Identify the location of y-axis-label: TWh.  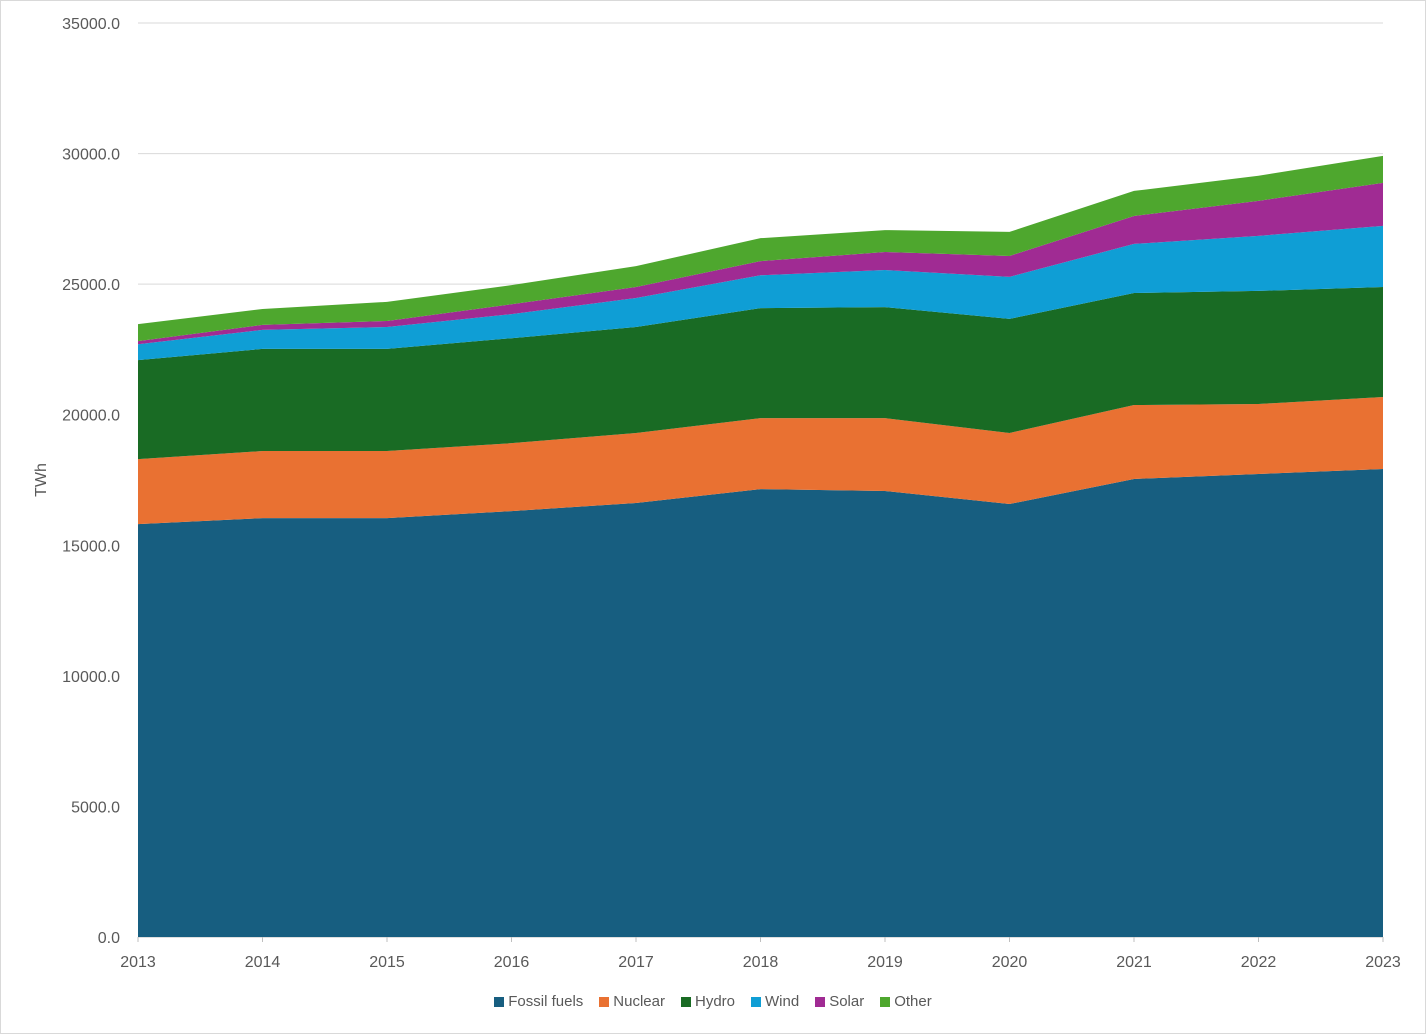
(41, 480).